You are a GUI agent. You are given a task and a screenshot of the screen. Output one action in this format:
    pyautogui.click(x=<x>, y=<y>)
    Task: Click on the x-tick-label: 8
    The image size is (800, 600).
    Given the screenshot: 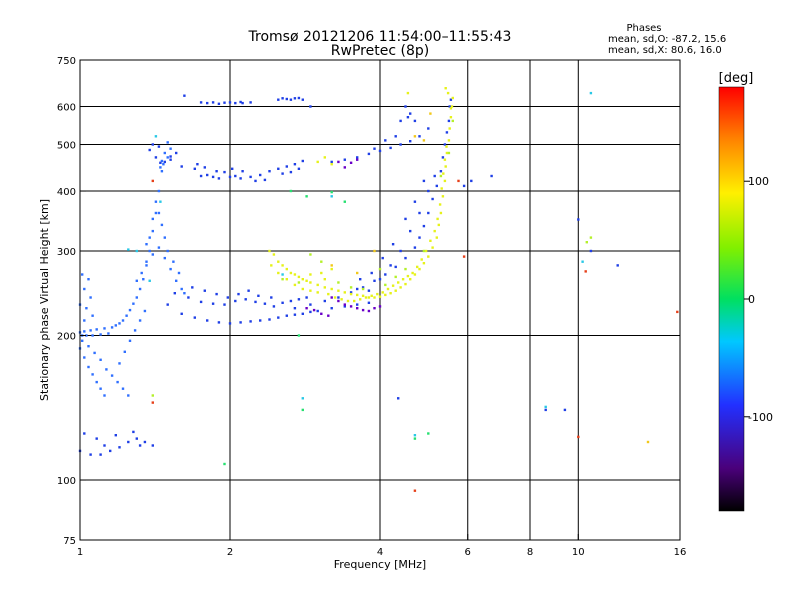 What is the action you would take?
    pyautogui.click(x=530, y=552)
    